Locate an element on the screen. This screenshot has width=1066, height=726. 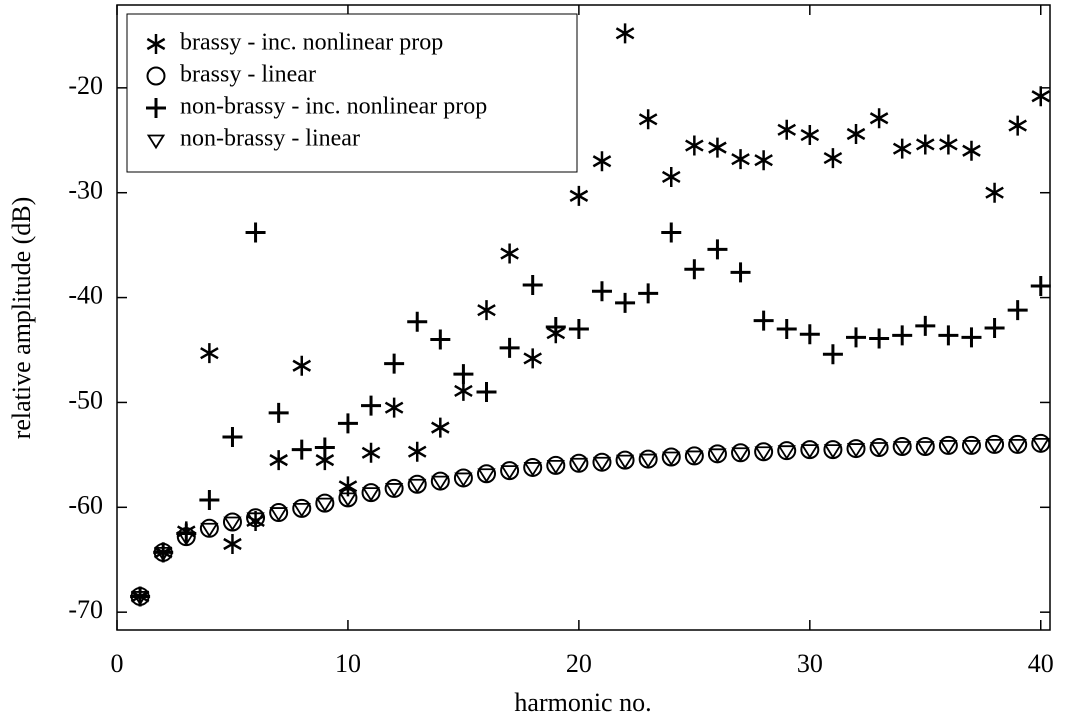
x-tick-label: 0 is located at coordinates (117, 663).